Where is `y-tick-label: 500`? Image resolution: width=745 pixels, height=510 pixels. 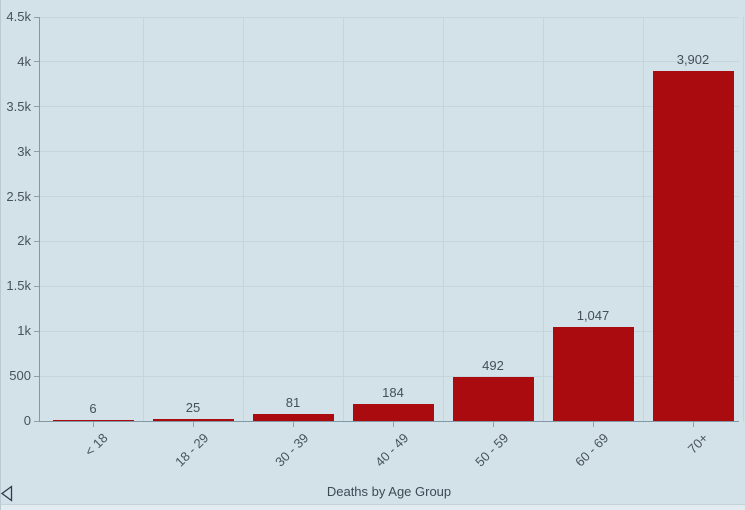 y-tick-label: 500 is located at coordinates (20, 376).